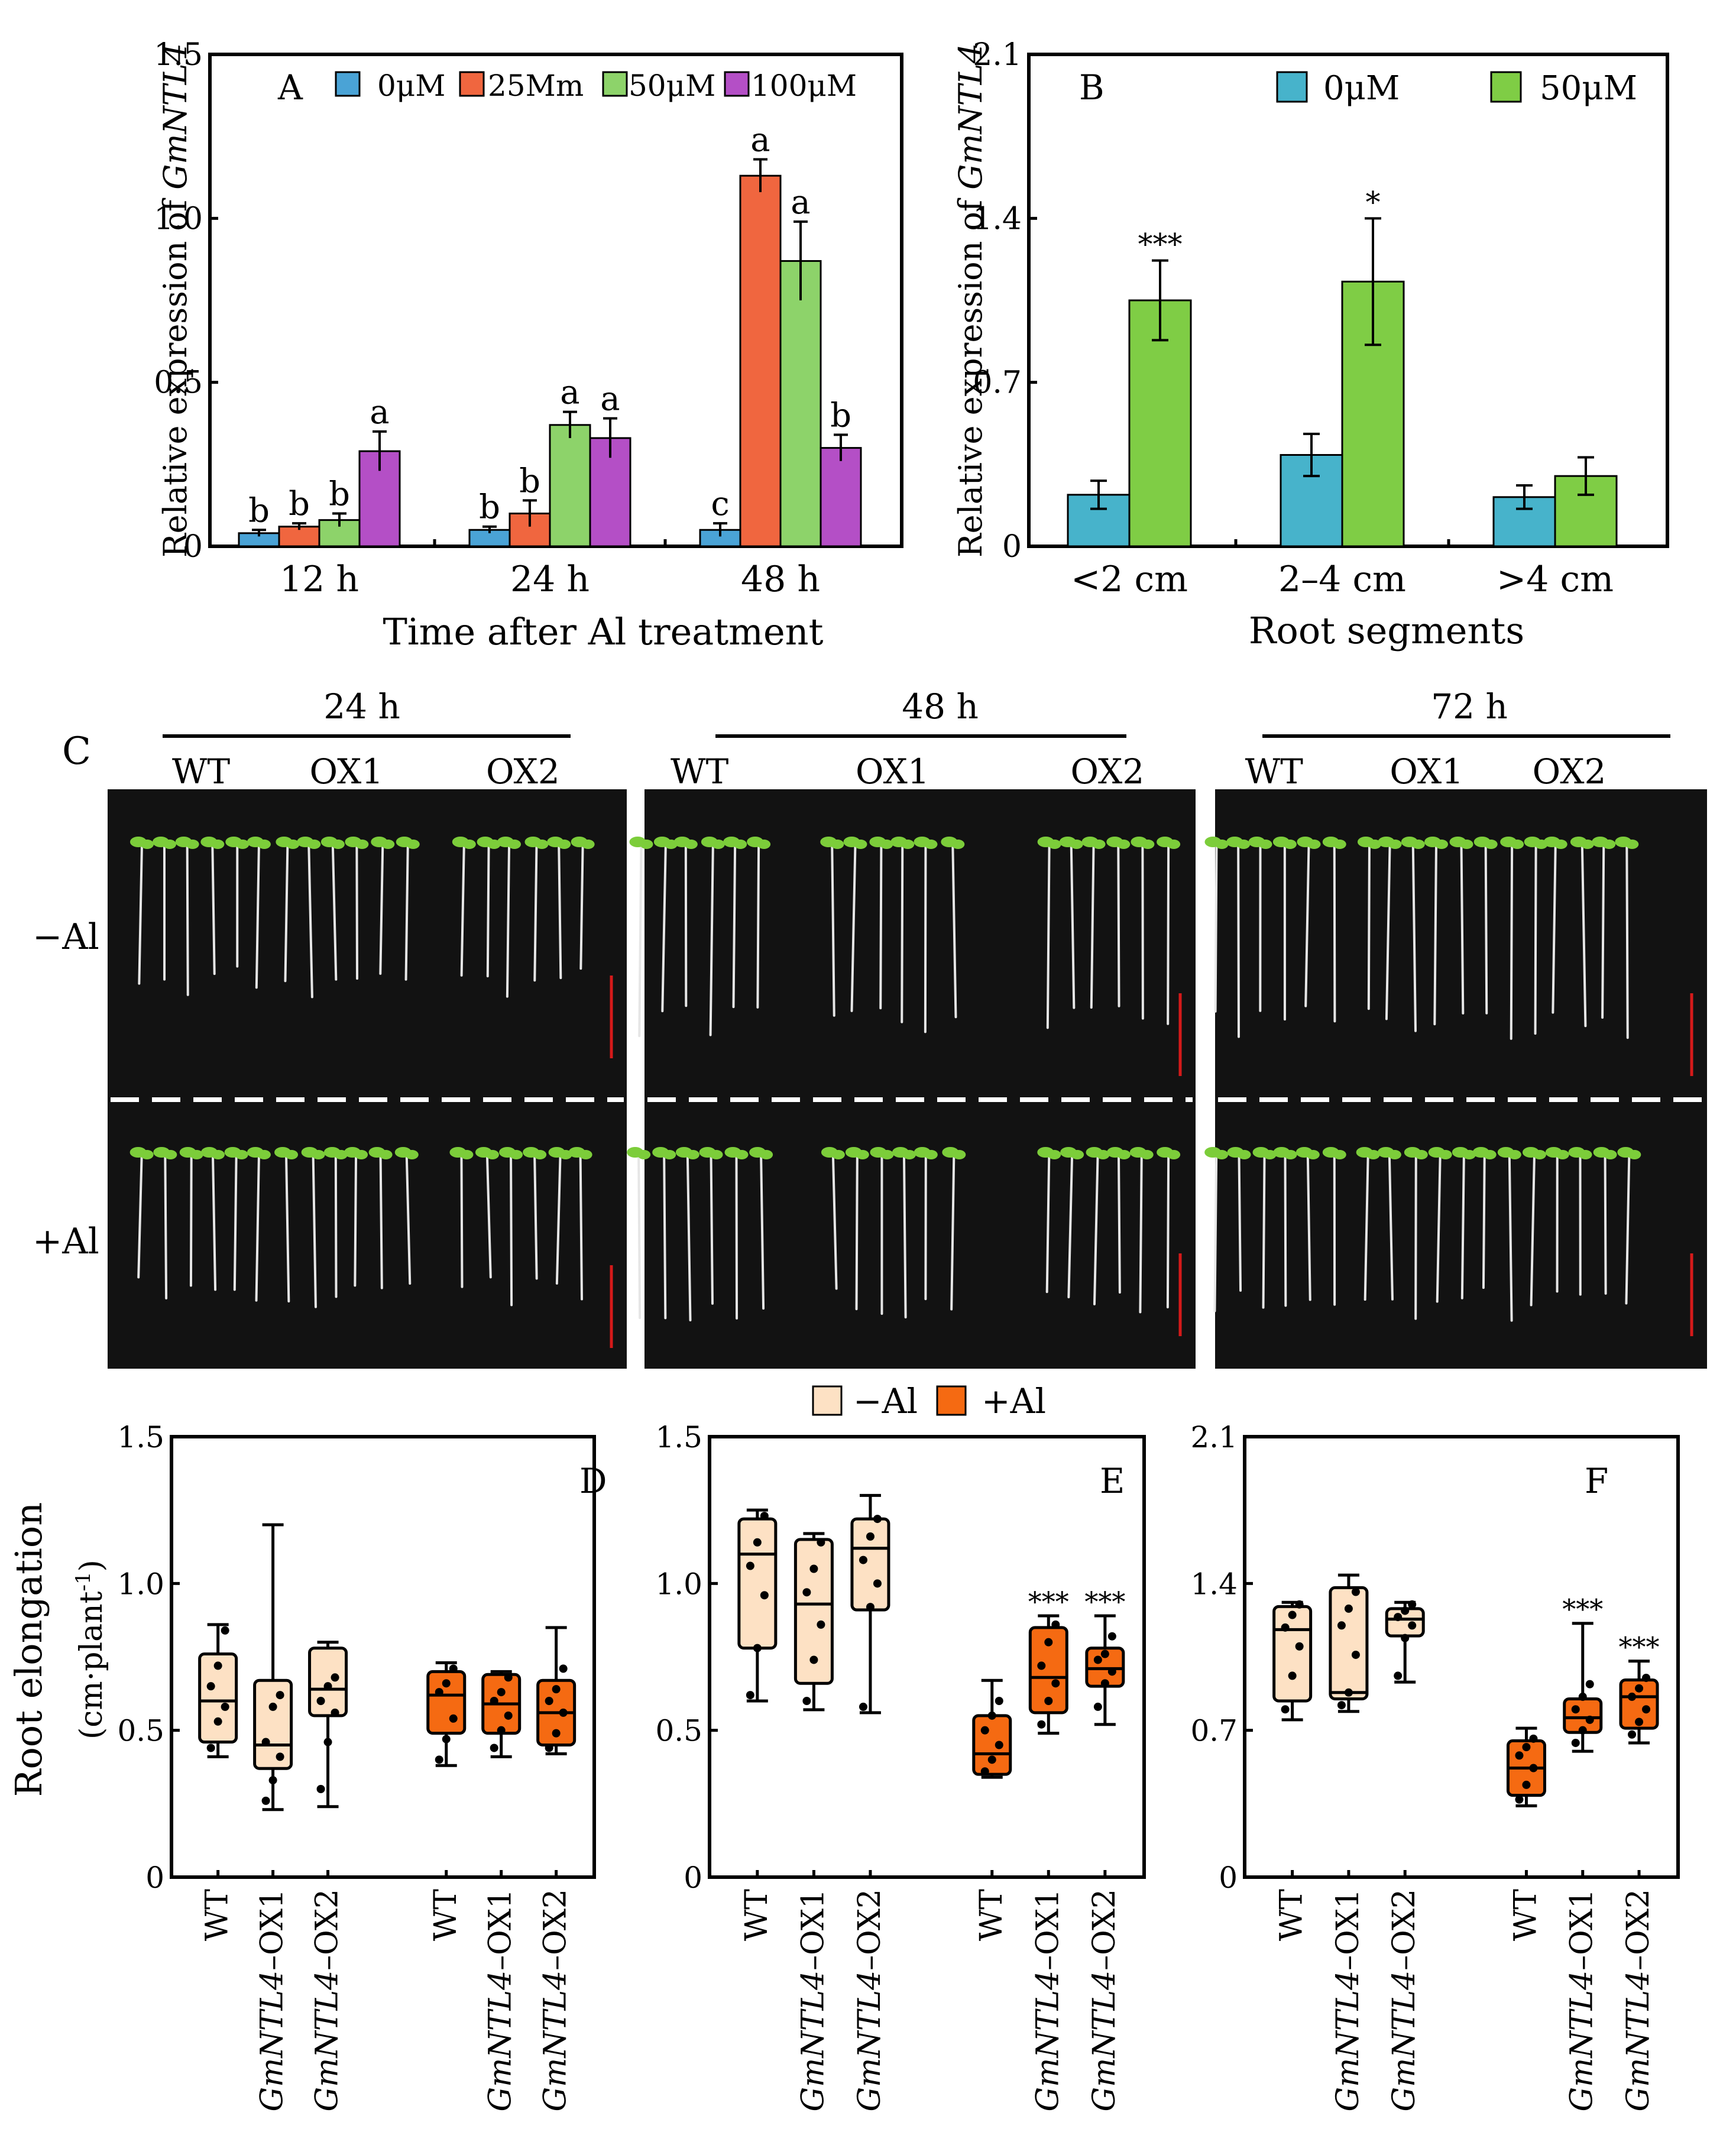 The image size is (1736, 2142). I want to click on line-suffix: –OX1, so click(1582, 1930).